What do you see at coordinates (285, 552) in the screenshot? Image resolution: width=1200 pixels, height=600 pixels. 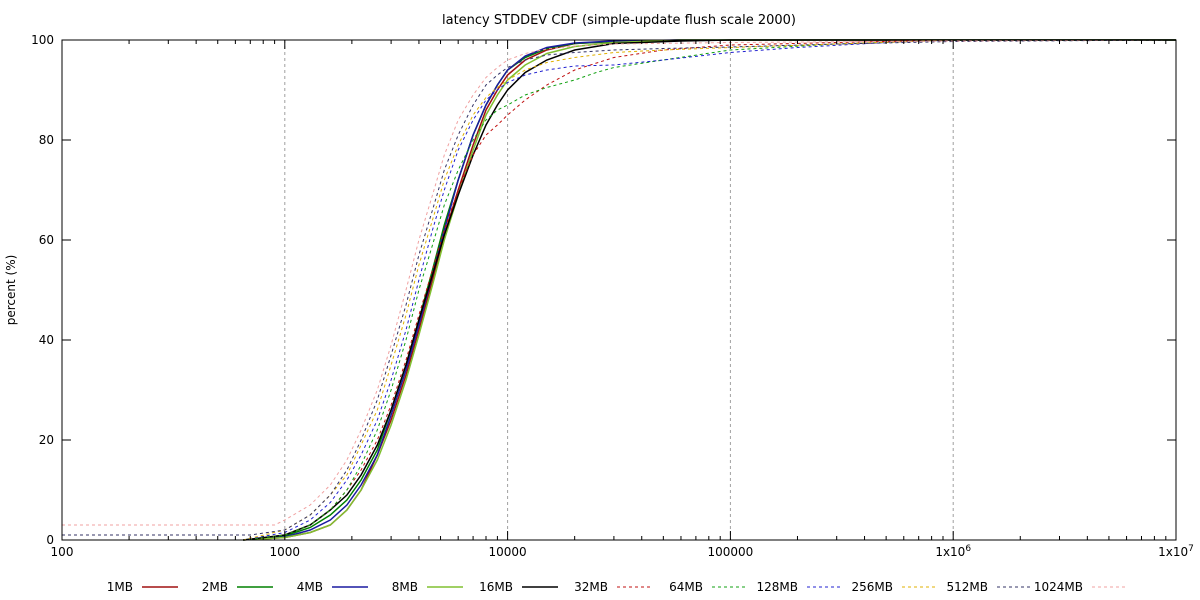 I see `x-tick-label: 1000` at bounding box center [285, 552].